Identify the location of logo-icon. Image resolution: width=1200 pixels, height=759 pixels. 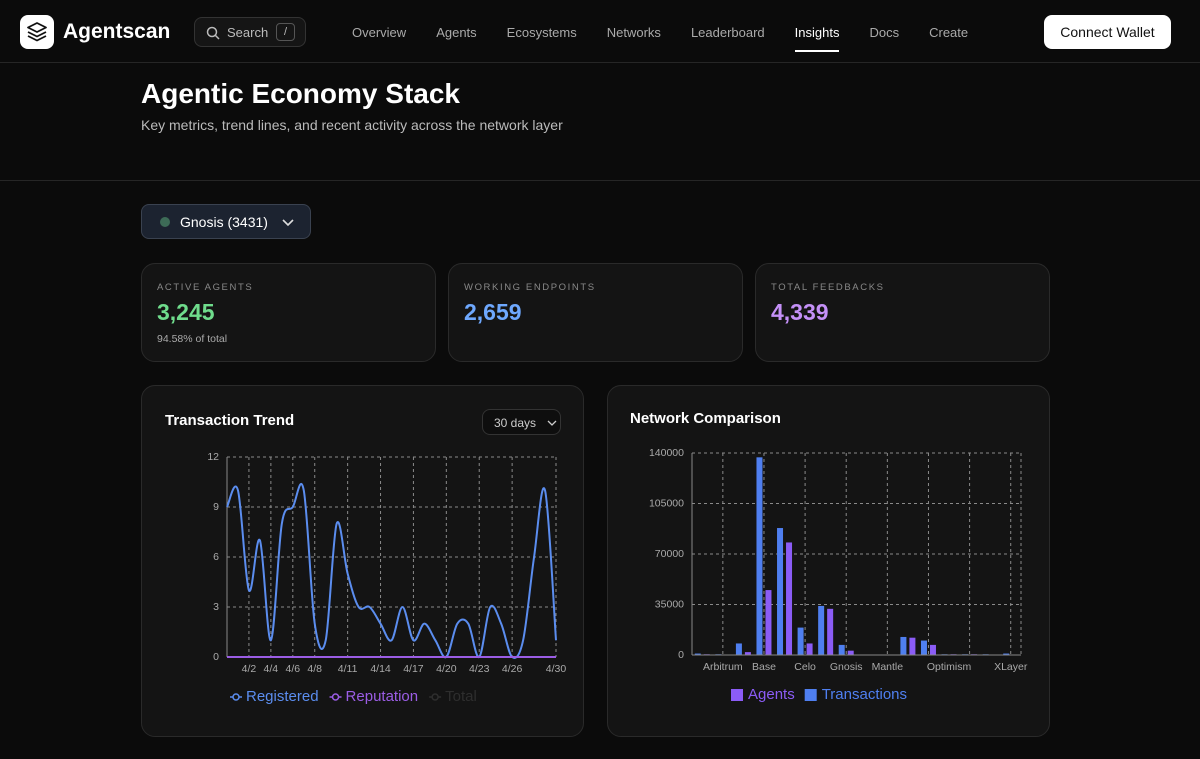
(37, 32).